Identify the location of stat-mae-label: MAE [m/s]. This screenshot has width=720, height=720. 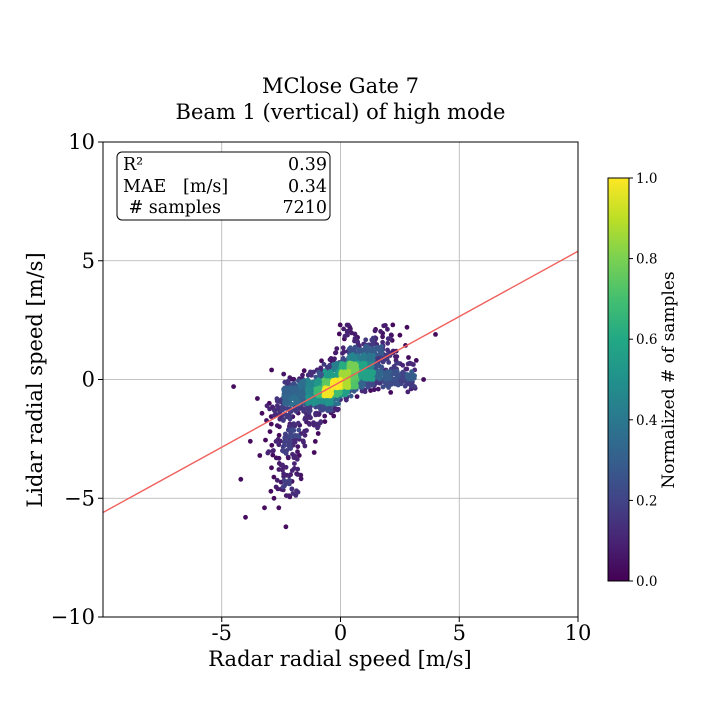
(175, 187).